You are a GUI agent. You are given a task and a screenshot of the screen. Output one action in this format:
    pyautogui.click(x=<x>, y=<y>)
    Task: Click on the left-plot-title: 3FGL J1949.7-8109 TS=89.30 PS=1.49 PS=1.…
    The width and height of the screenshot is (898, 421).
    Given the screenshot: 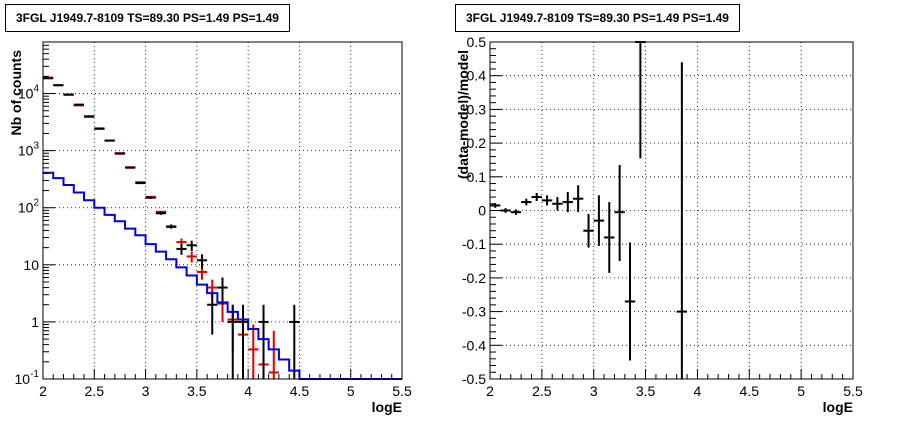 What is the action you would take?
    pyautogui.click(x=147, y=18)
    